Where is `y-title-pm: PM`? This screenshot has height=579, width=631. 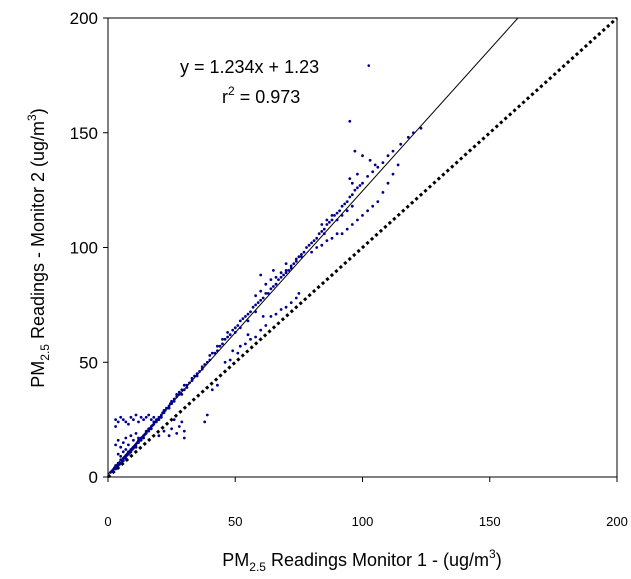
y-title-pm: PM is located at coordinates (38, 374).